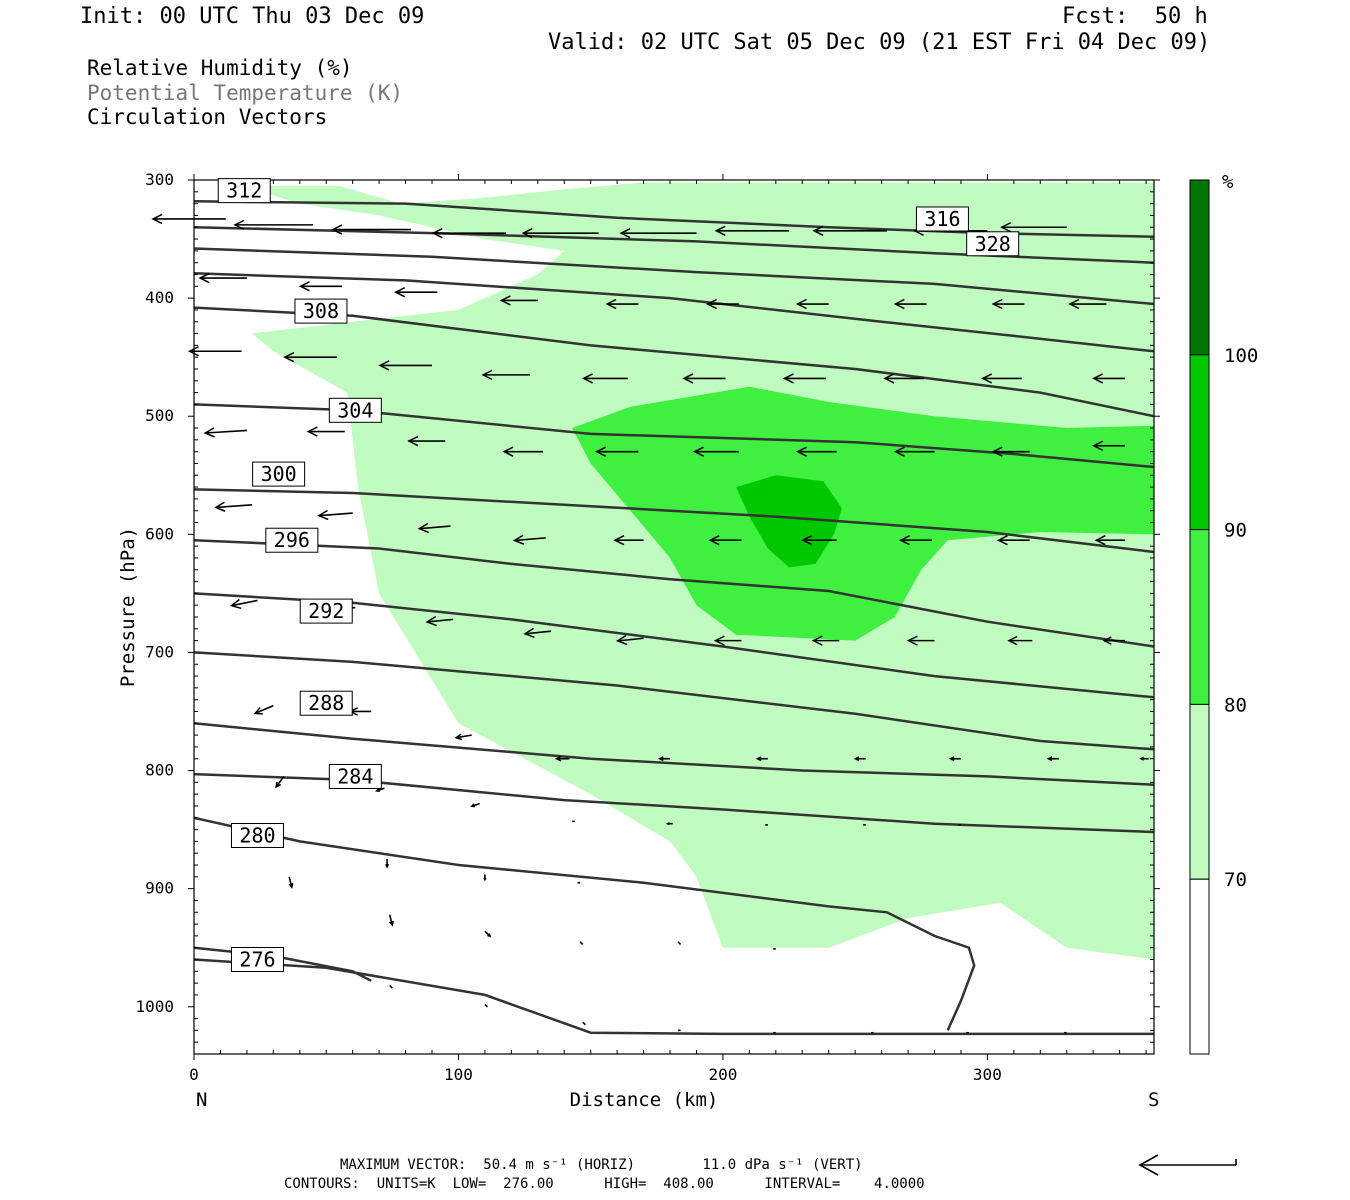 This screenshot has height=1200, width=1350. I want to click on colorbar-level-label: 80, so click(1235, 705).